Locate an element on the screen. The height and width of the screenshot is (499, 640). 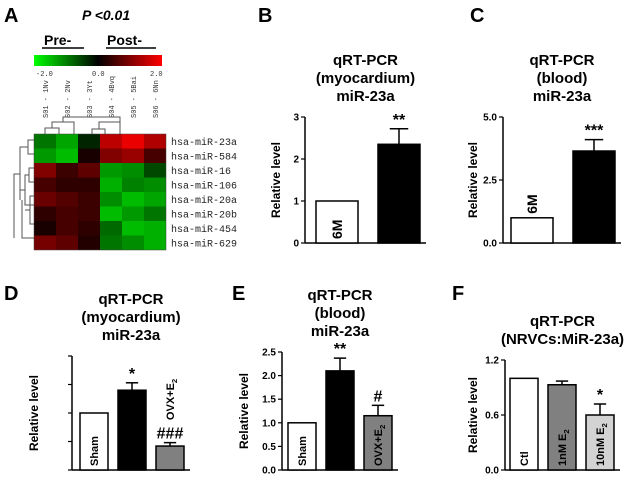
gene-label: hsa-miR-629 is located at coordinates (204, 245).